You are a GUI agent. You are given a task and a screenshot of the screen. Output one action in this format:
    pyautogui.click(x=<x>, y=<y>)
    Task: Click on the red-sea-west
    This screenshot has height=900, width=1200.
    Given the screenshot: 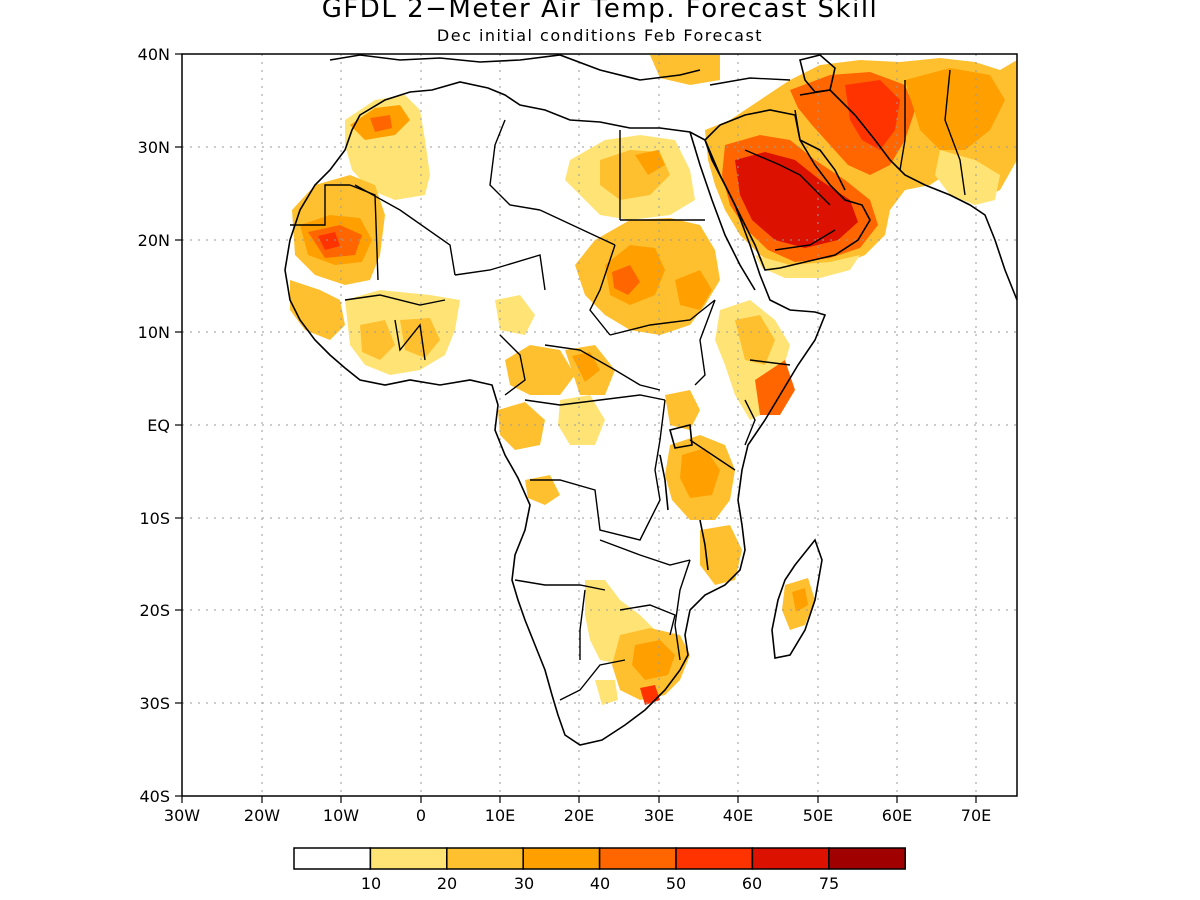 What is the action you would take?
    pyautogui.click(x=722, y=211)
    